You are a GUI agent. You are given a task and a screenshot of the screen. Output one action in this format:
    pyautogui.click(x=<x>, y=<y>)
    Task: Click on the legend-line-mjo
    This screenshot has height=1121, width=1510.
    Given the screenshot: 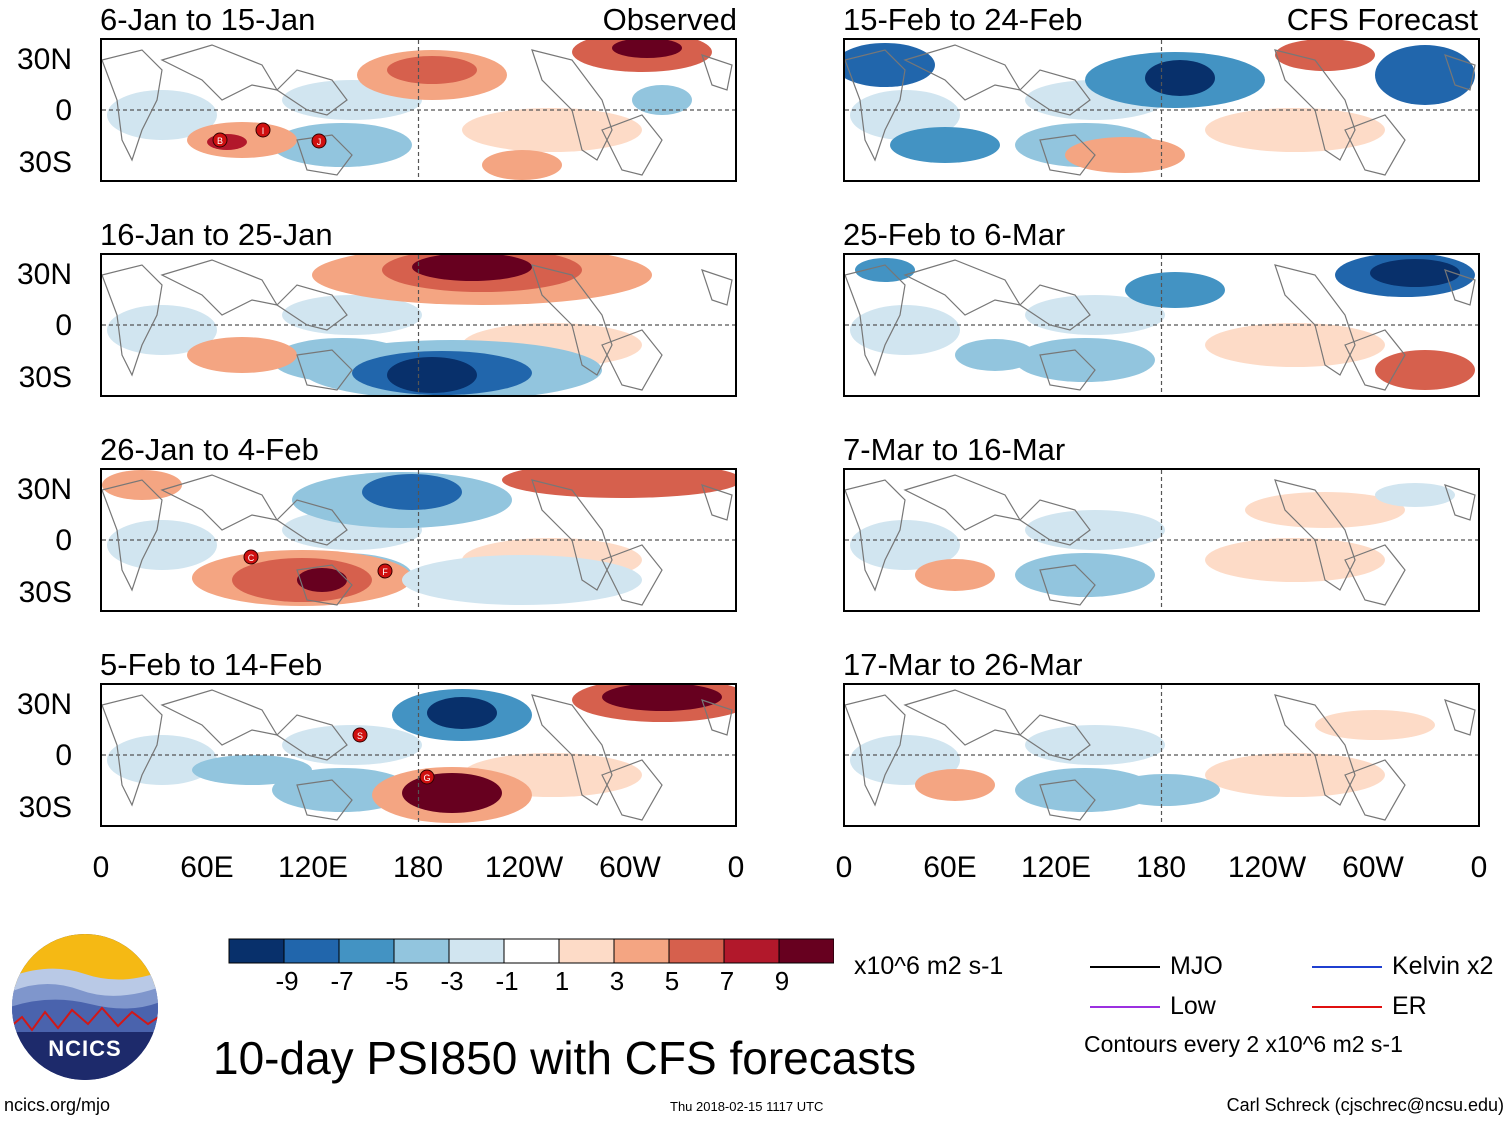 What is the action you would take?
    pyautogui.click(x=1125, y=967)
    